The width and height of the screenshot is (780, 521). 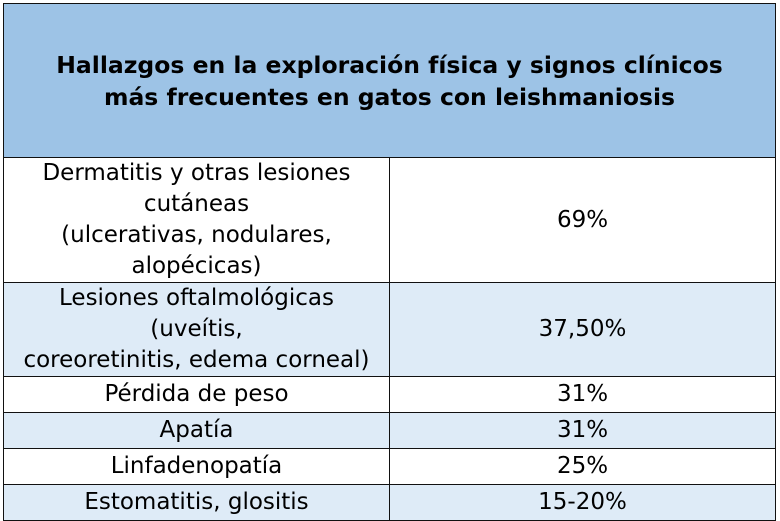 What do you see at coordinates (196, 313) in the screenshot?
I see `finding-text-line-1: Lesiones oftalmológicas (uveítis,` at bounding box center [196, 313].